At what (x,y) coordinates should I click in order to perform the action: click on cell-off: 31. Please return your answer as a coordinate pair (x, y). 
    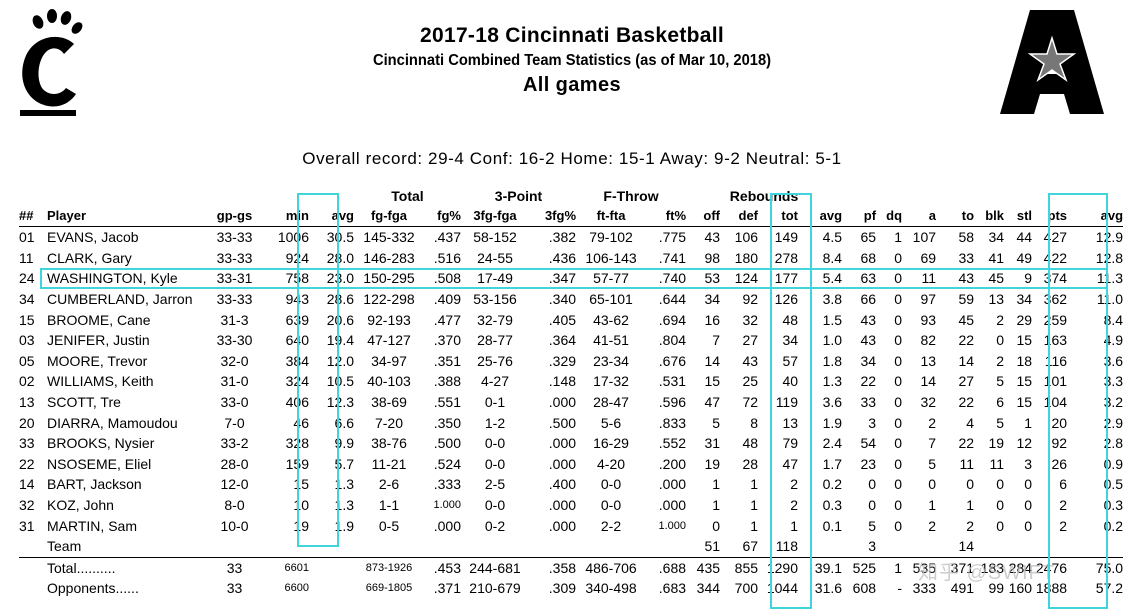
    Looking at the image, I should click on (712, 443).